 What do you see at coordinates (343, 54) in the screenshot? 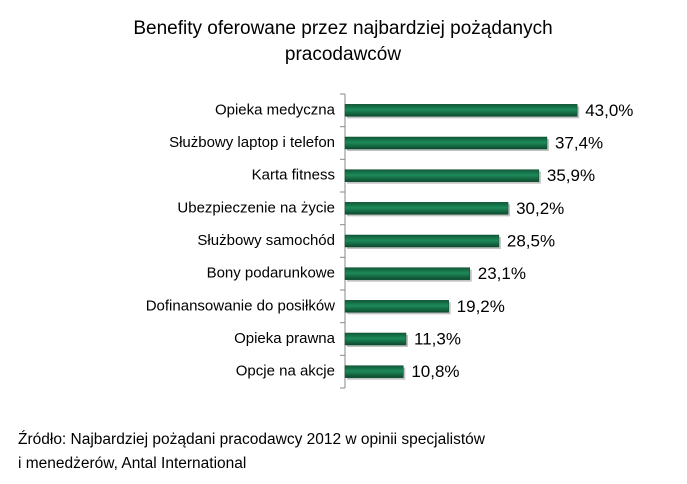
I see `chart-title: pracodawców` at bounding box center [343, 54].